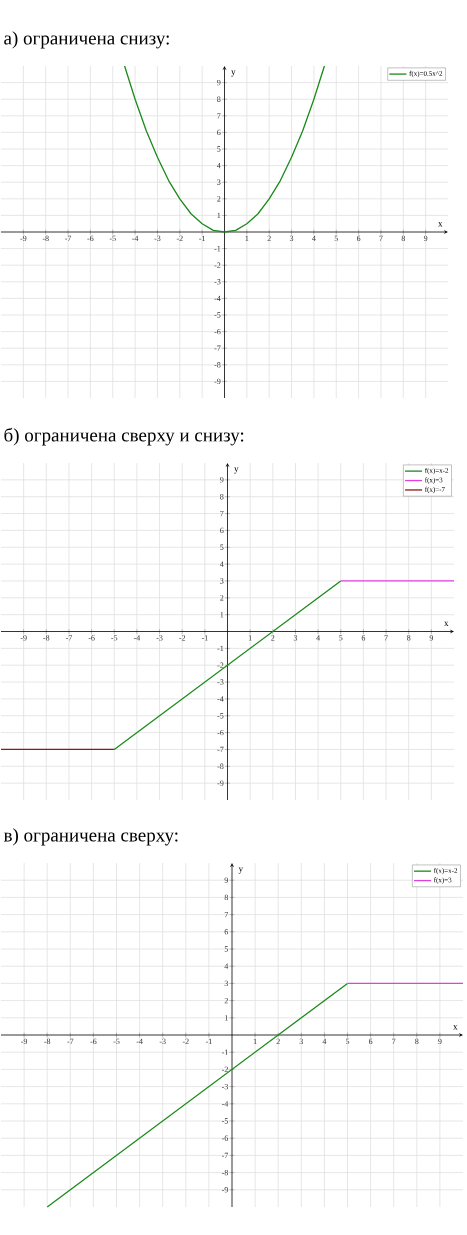 The image size is (467, 1235). Describe the element at coordinates (224, 149) in the screenshot. I see `line-series` at that location.